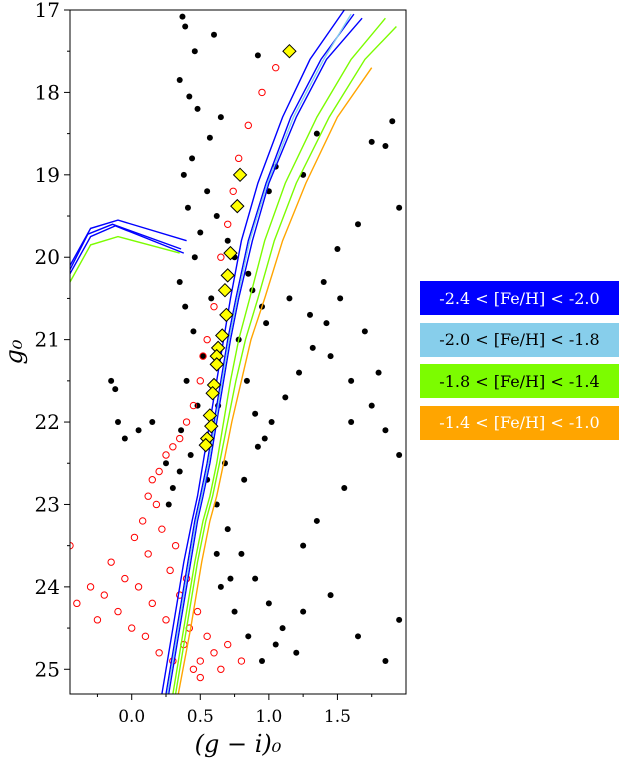  What do you see at coordinates (47, 11) in the screenshot?
I see `y-tick-label: 17` at bounding box center [47, 11].